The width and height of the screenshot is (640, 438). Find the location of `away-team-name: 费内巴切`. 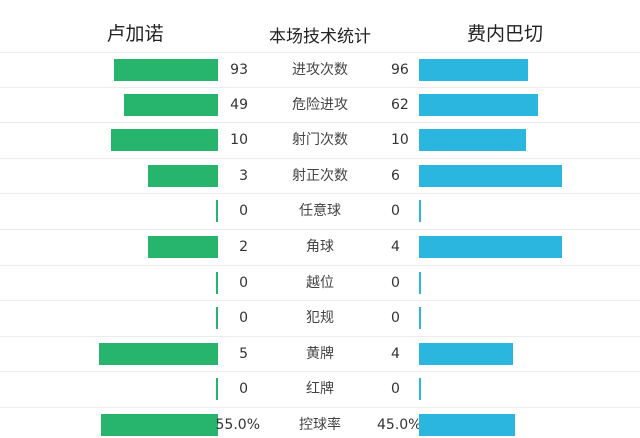

away-team-name: 费内巴切 is located at coordinates (504, 34).